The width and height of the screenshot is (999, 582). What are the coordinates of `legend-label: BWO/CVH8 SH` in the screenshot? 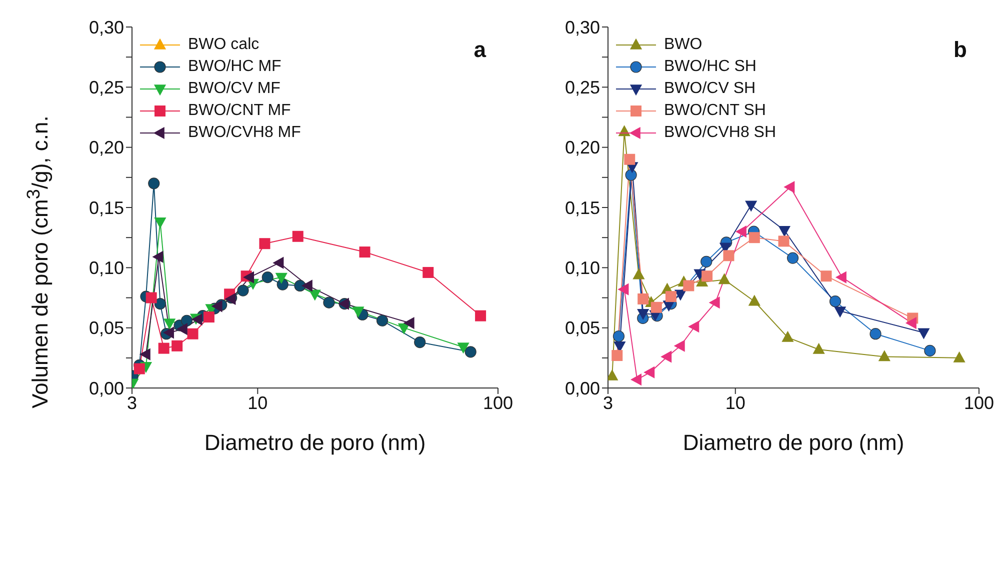 It's located at (720, 133).